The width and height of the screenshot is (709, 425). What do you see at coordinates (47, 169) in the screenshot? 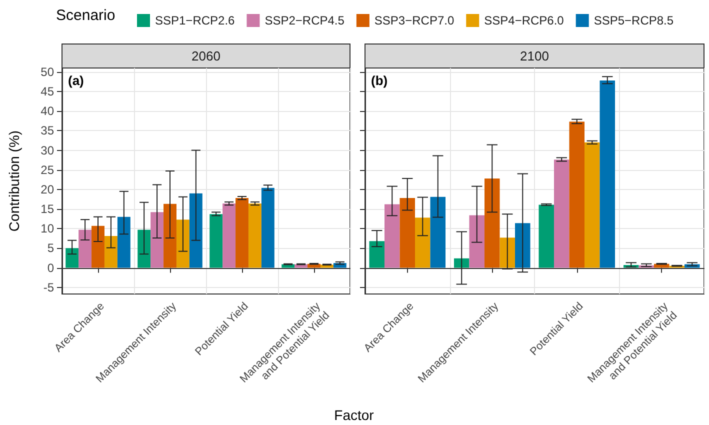
I see `y-tick-label: 25` at bounding box center [47, 169].